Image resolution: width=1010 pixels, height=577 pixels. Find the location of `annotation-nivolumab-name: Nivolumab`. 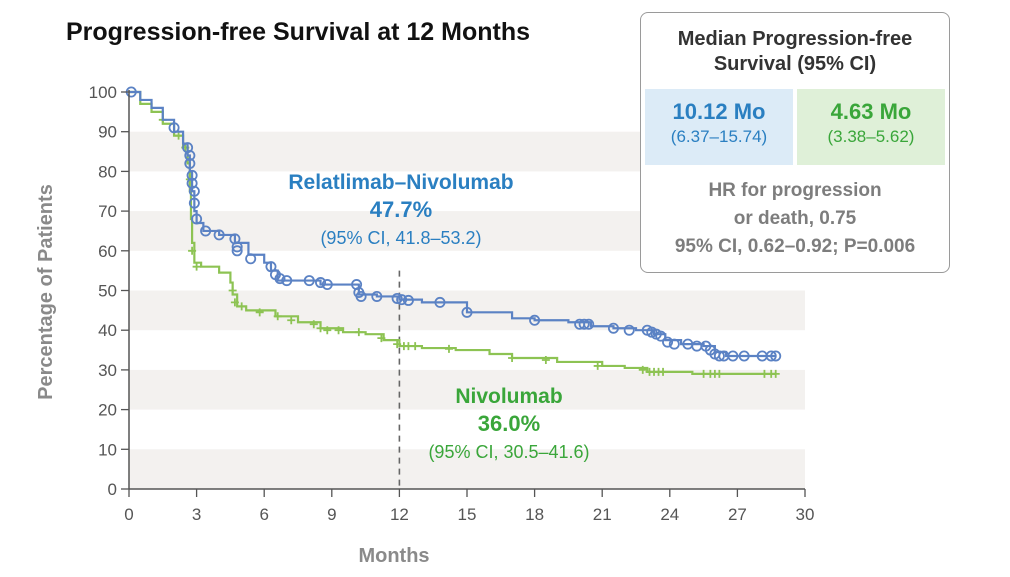

annotation-nivolumab-name: Nivolumab is located at coordinates (508, 396).